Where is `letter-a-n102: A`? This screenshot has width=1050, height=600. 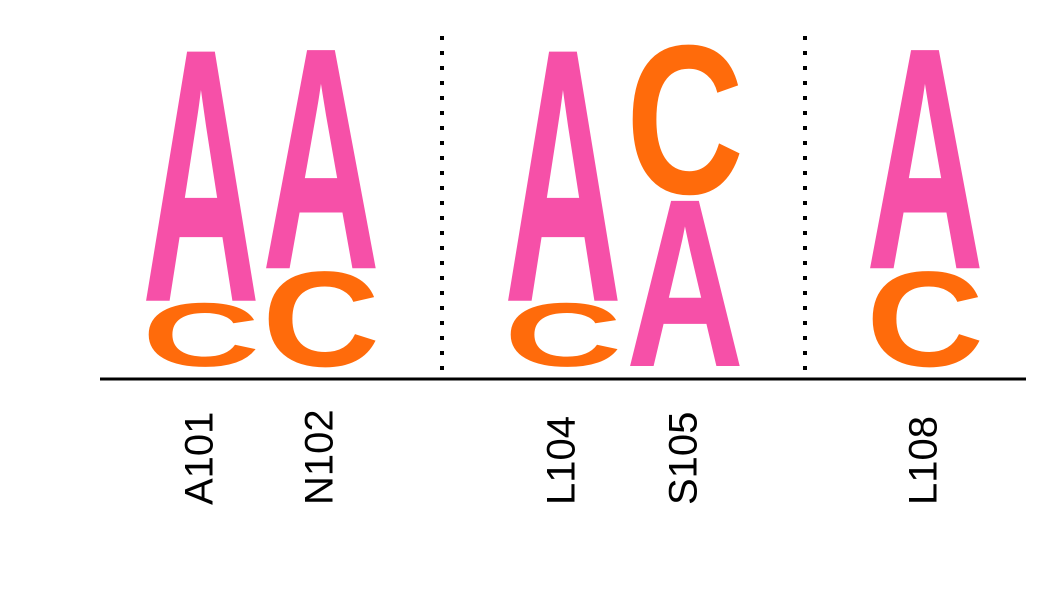
letter-a-n102: A is located at coordinates (321, 168).